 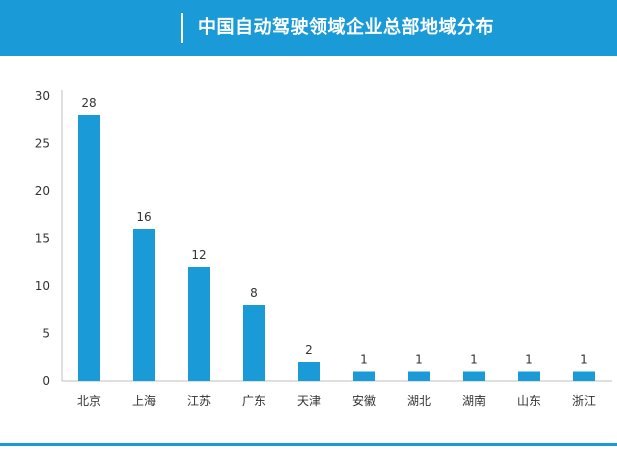 What do you see at coordinates (42, 191) in the screenshot?
I see `y-tick-label: 20` at bounding box center [42, 191].